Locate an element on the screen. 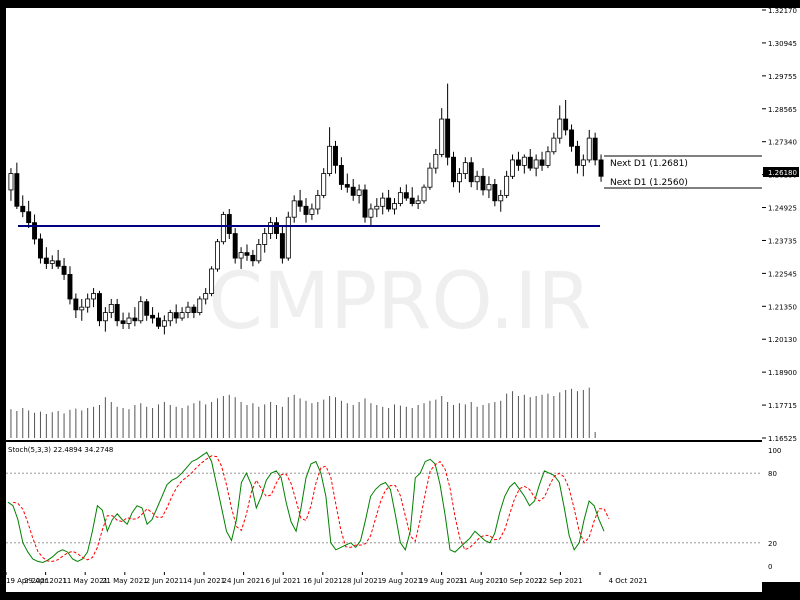 The height and width of the screenshot is (600, 800). price-tick-label: 1.20130 is located at coordinates (782, 340).